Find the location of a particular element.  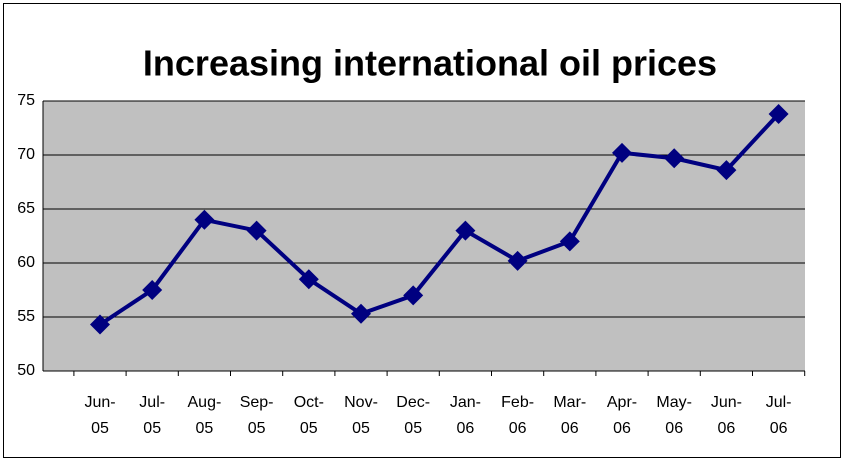

y-tick-label: 75 is located at coordinates (26, 100).